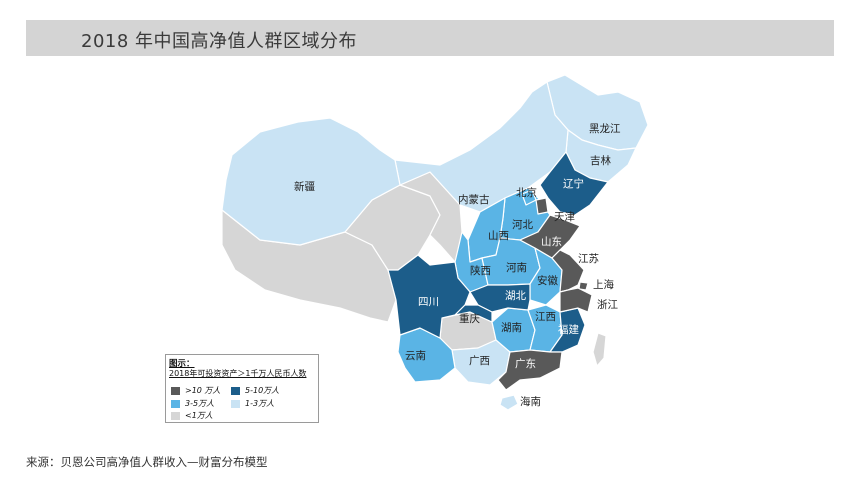 This screenshot has width=866, height=489. What do you see at coordinates (607, 305) in the screenshot?
I see `label-zhejiang: 浙江` at bounding box center [607, 305].